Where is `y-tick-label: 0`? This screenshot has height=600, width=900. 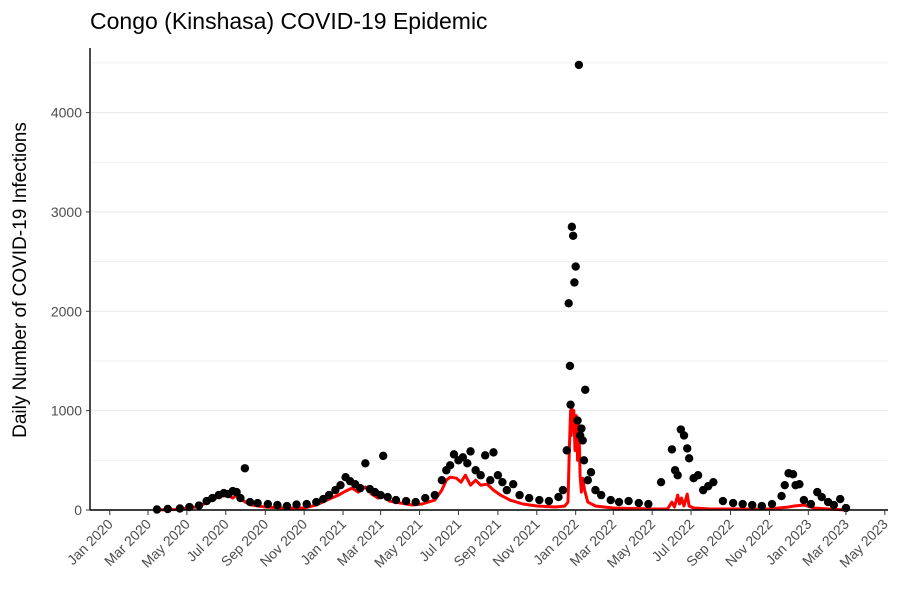 y-tick-label: 0 is located at coordinates (78, 510).